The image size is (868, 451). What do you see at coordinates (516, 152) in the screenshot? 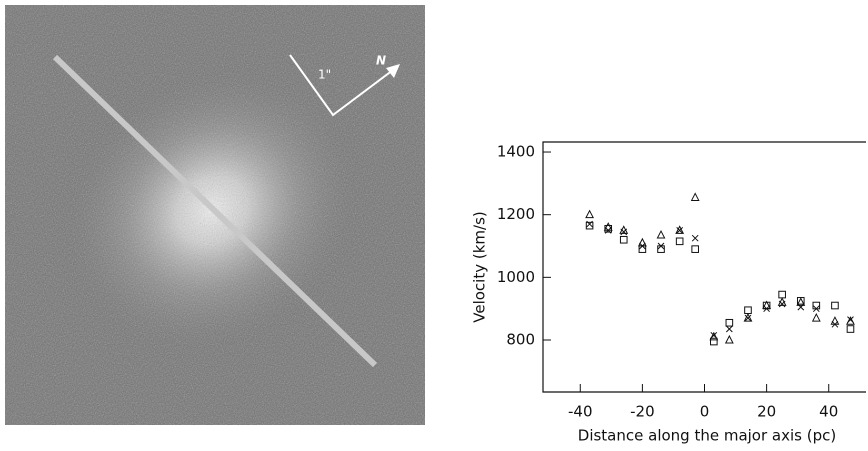
I see `y-tick-label: 1400` at bounding box center [516, 152].